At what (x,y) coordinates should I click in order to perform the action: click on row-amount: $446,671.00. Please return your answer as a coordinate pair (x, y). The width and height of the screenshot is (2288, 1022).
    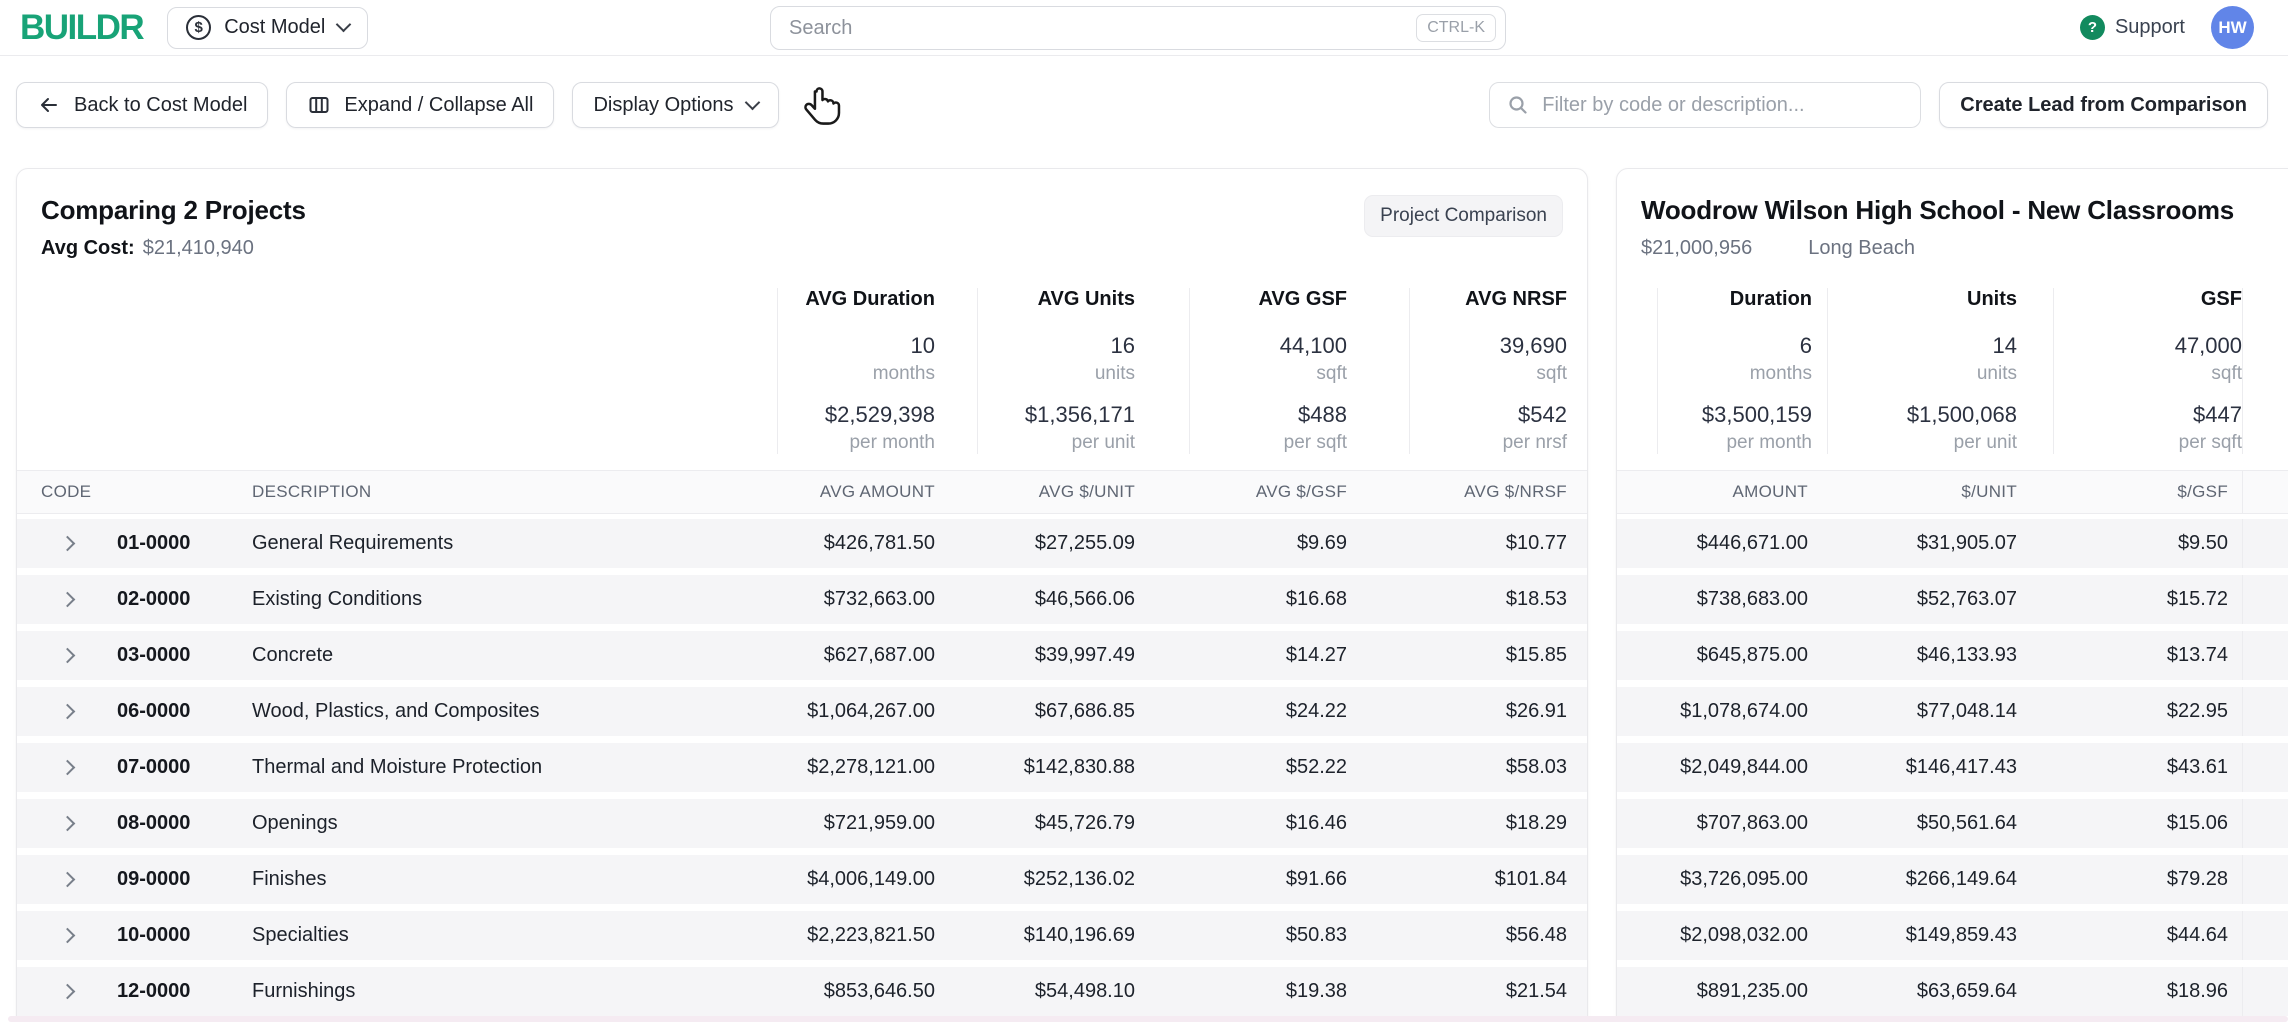
    Looking at the image, I should click on (1752, 543).